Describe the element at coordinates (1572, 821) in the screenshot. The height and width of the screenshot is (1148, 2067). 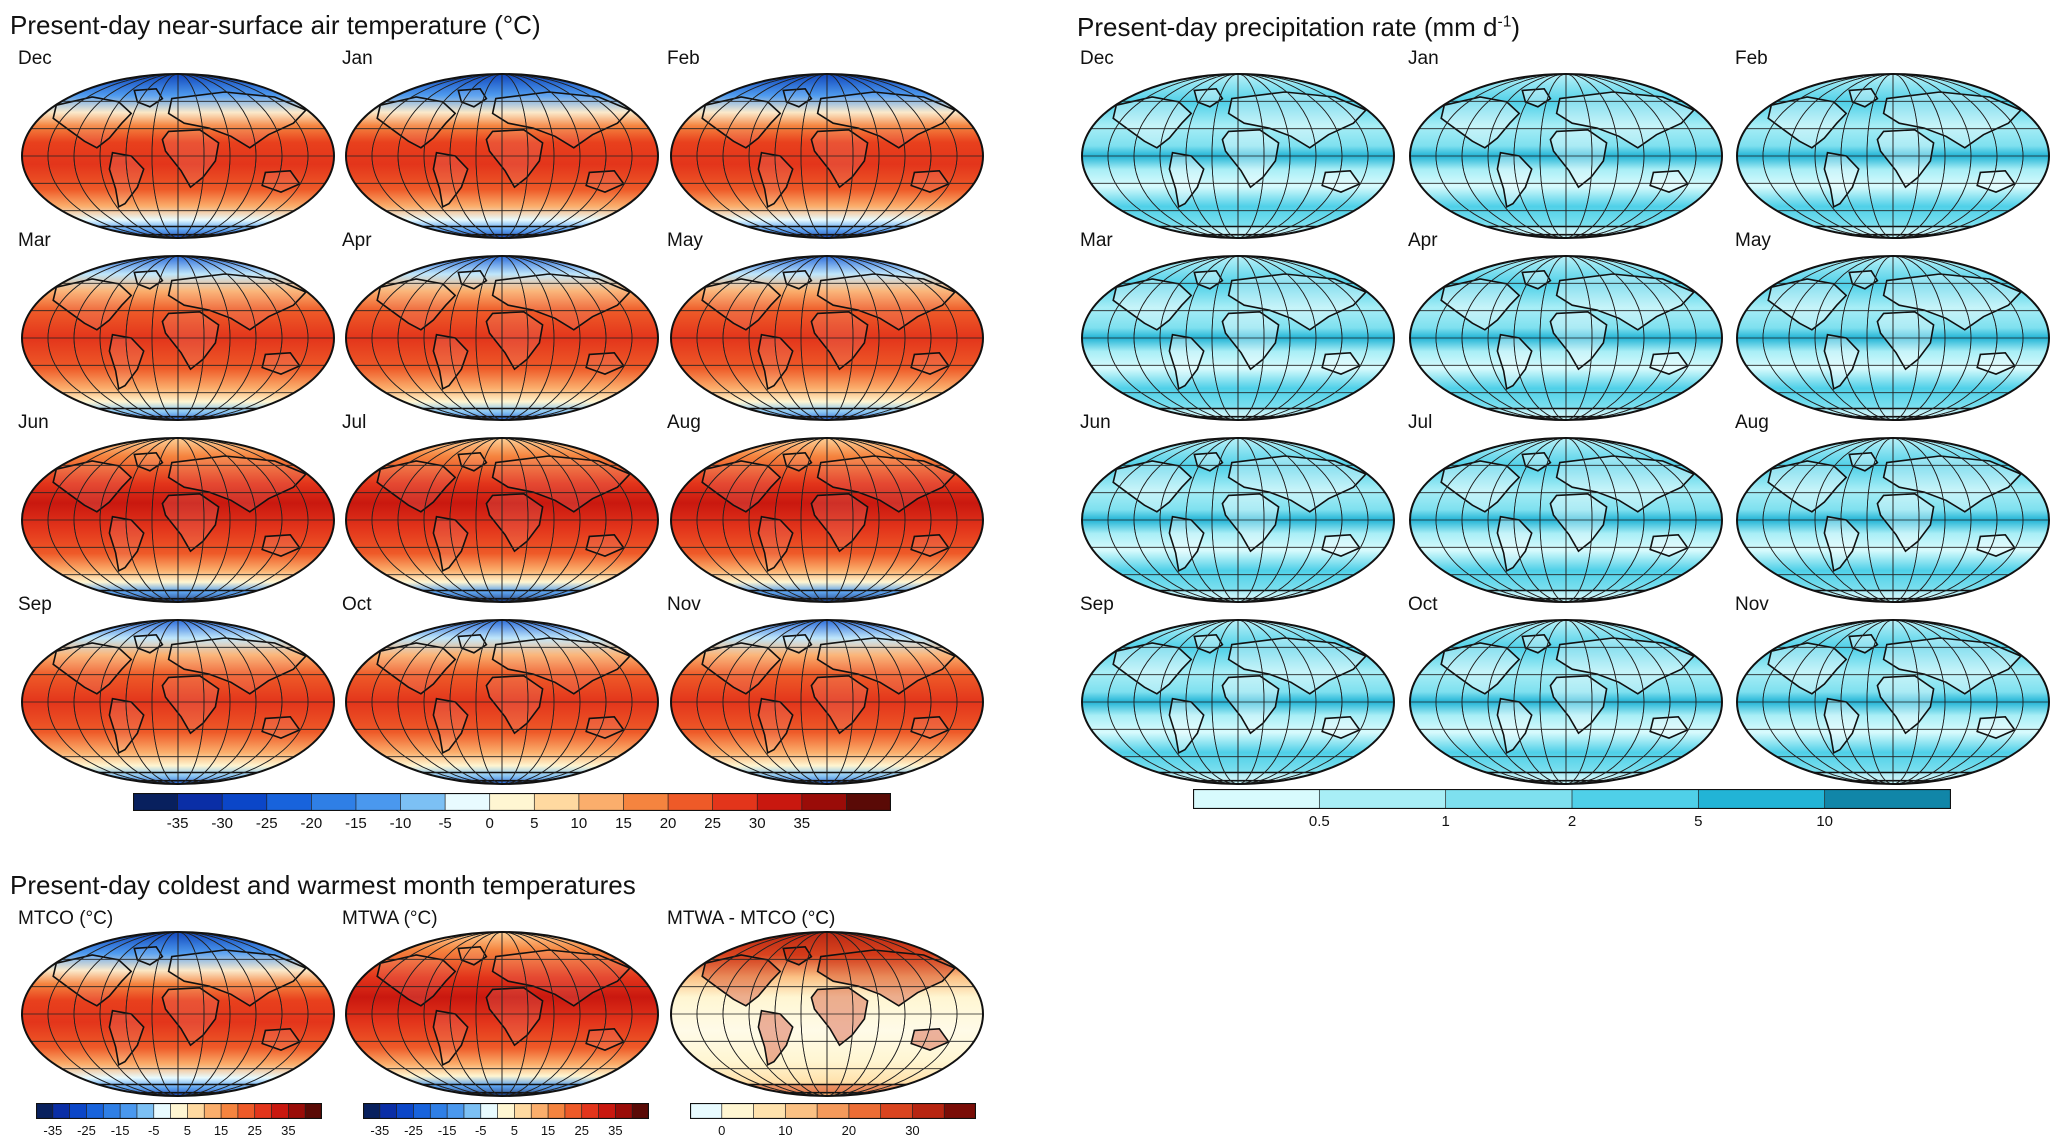
I see `colorbar-tick-label: 2` at that location.